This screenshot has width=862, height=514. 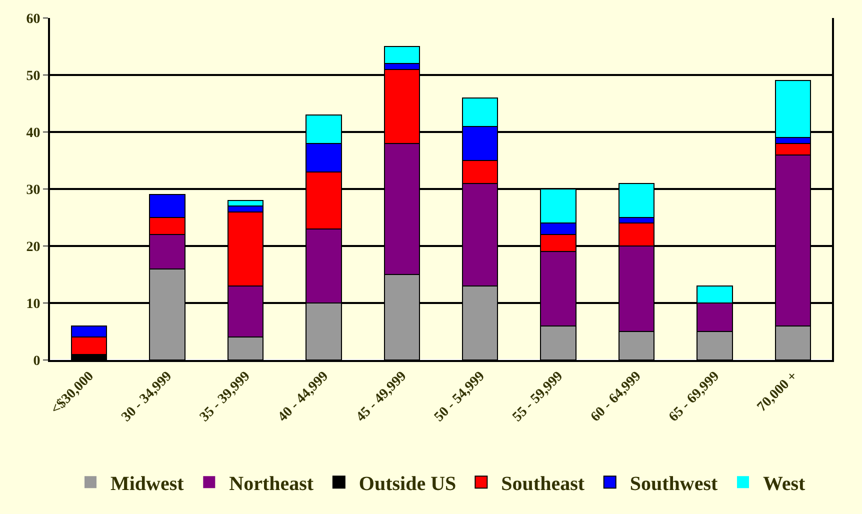 I want to click on legend-label: Northeast, so click(x=271, y=483).